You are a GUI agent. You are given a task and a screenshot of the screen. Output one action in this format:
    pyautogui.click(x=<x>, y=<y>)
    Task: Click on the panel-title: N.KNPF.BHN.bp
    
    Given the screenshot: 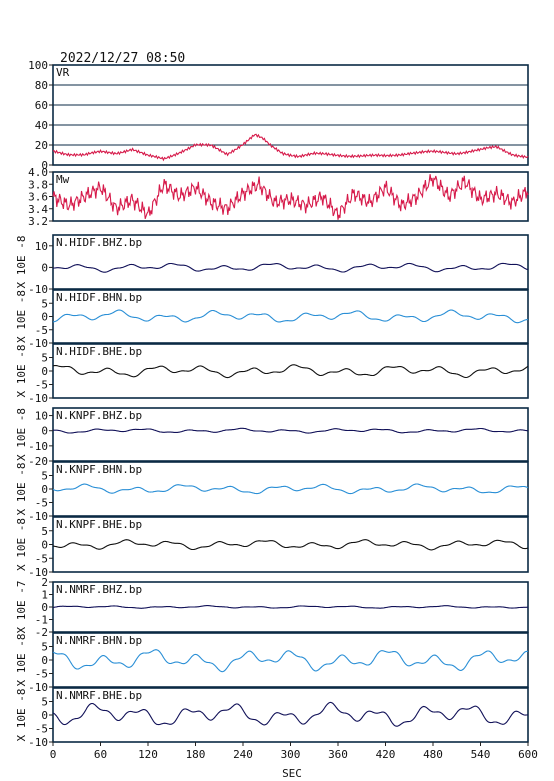 What is the action you would take?
    pyautogui.click(x=99, y=469)
    